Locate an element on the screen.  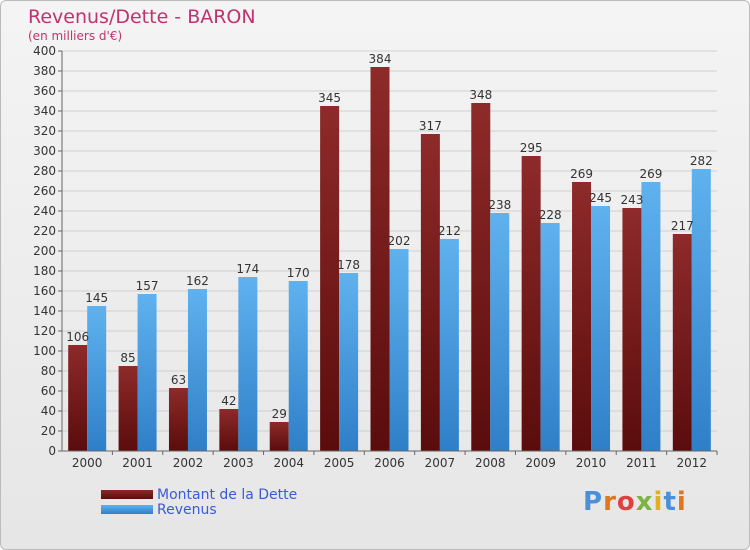
data-label: 178 is located at coordinates (348, 265).